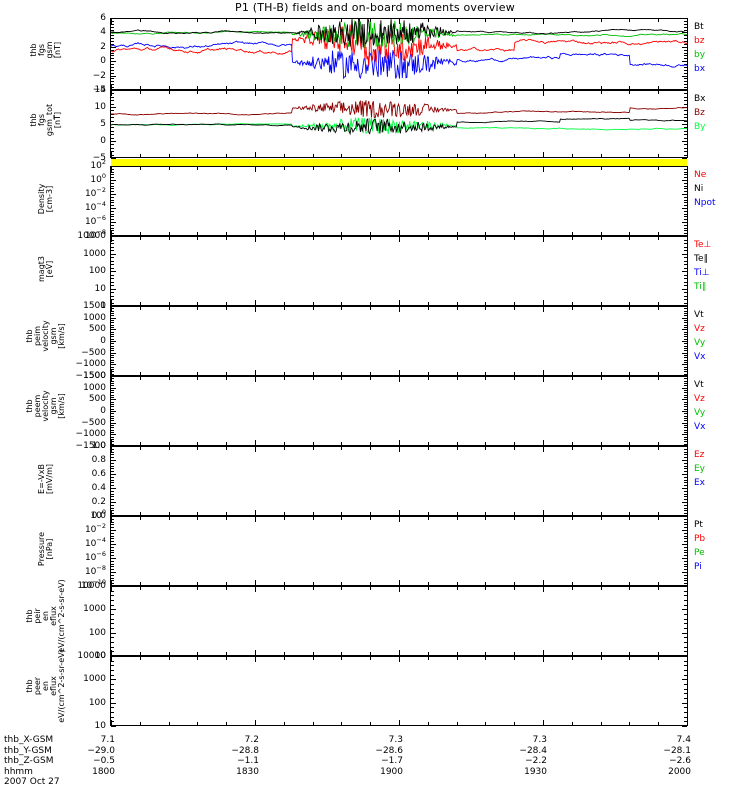 The width and height of the screenshot is (750, 800). I want to click on x-tick-value: −2.2, so click(536, 761).